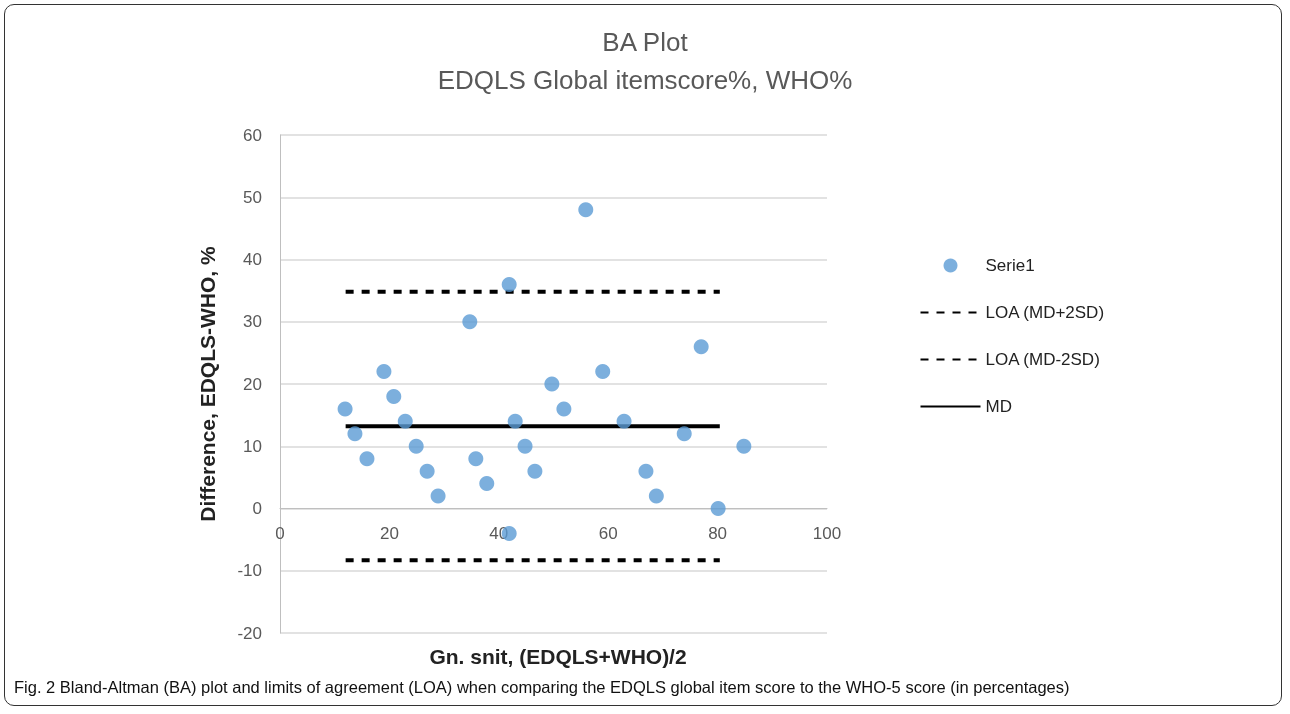 The width and height of the screenshot is (1290, 714). I want to click on y-tick-label: -20, so click(249, 633).